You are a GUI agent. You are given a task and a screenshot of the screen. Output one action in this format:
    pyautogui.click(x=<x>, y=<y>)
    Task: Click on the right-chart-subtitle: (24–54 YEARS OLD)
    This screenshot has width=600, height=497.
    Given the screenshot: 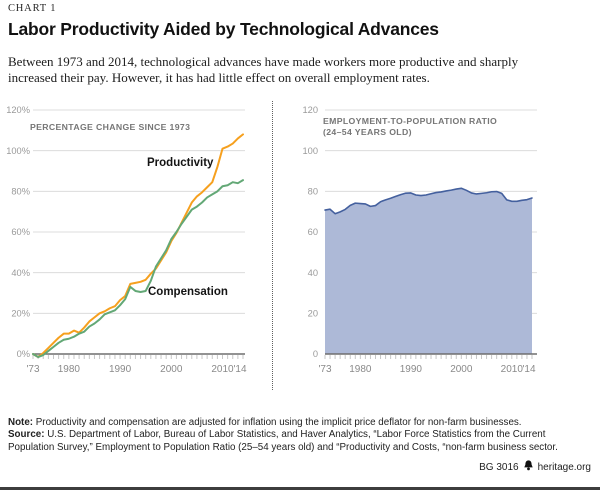 What is the action you would take?
    pyautogui.click(x=367, y=132)
    